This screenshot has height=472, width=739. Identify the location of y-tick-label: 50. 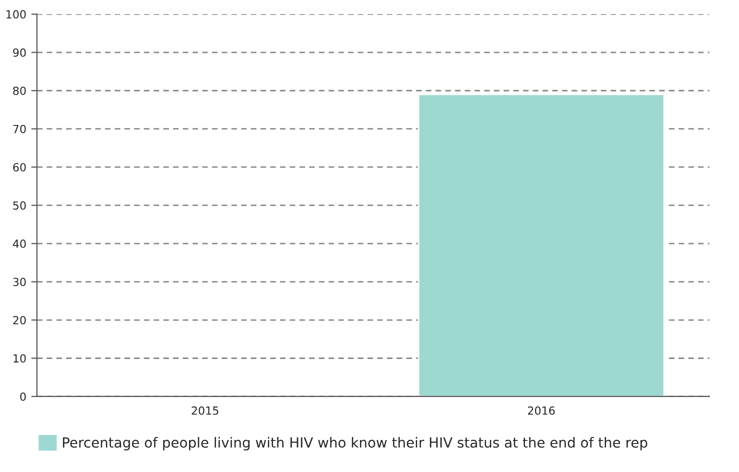
(19, 205).